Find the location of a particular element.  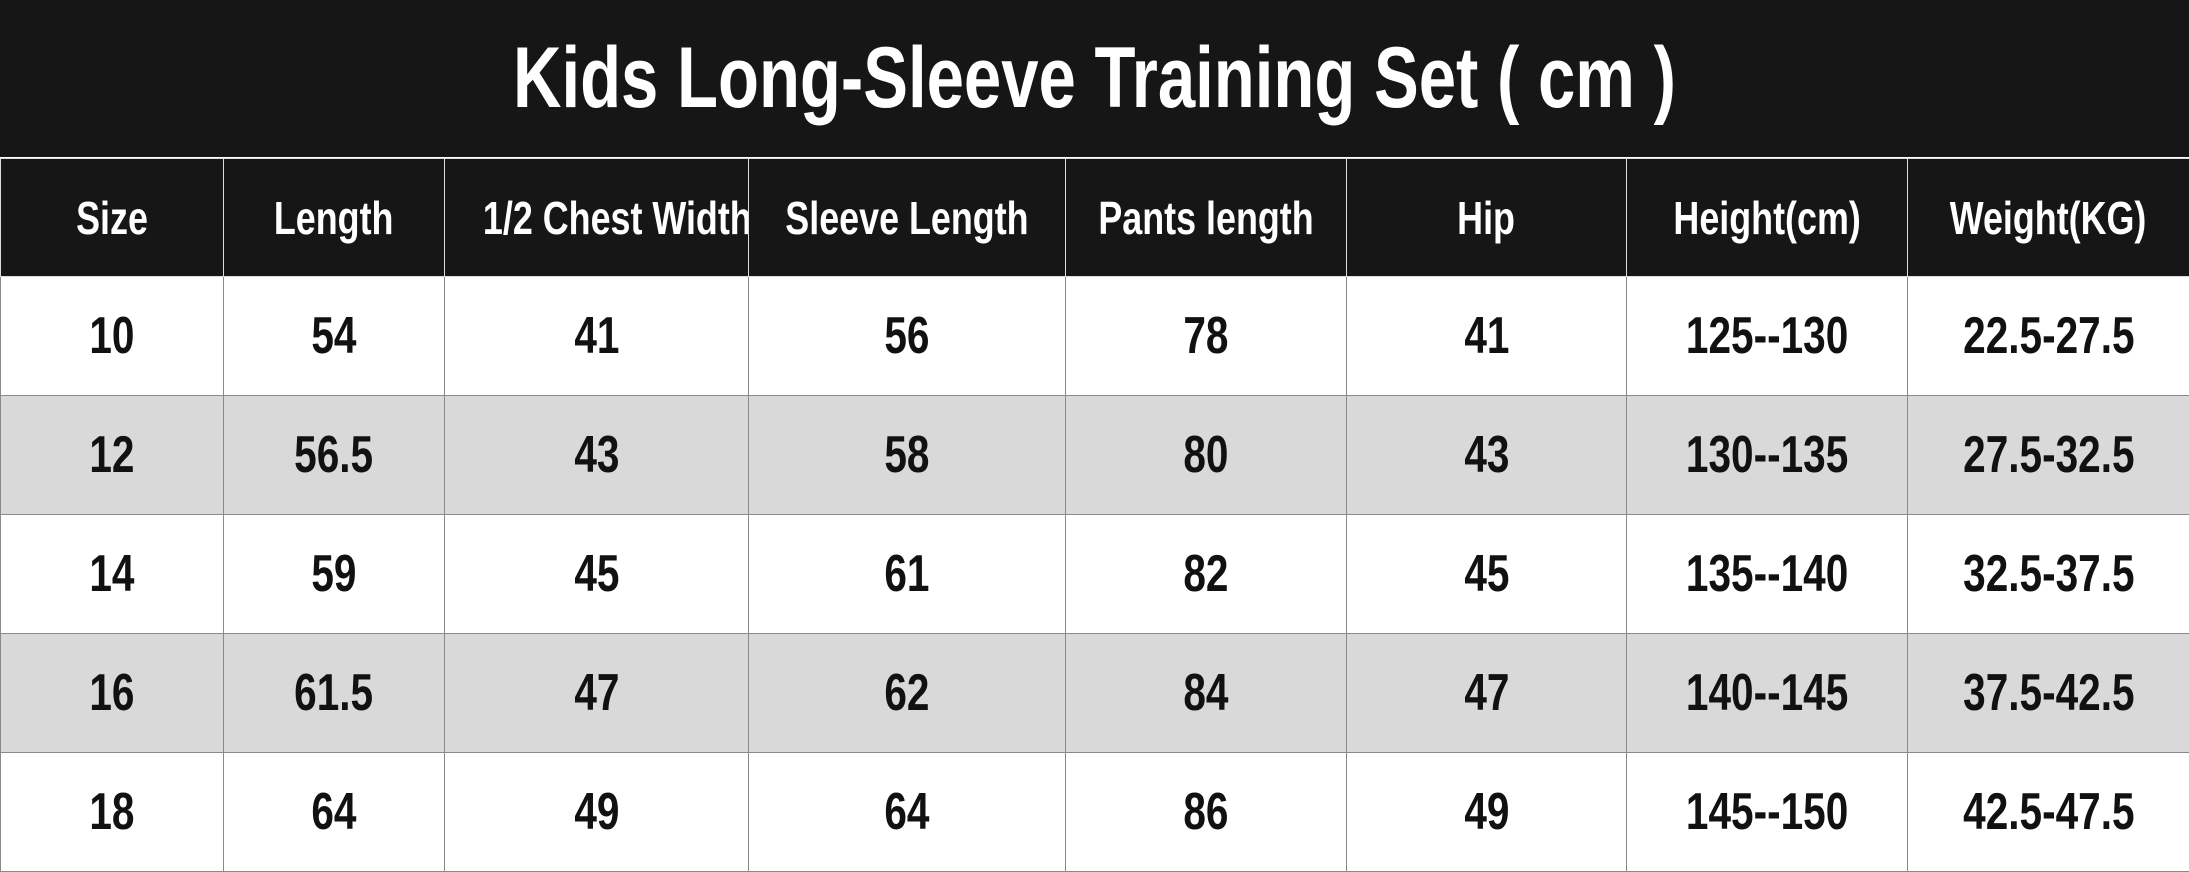

cell-value: 56.5 is located at coordinates (334, 455).